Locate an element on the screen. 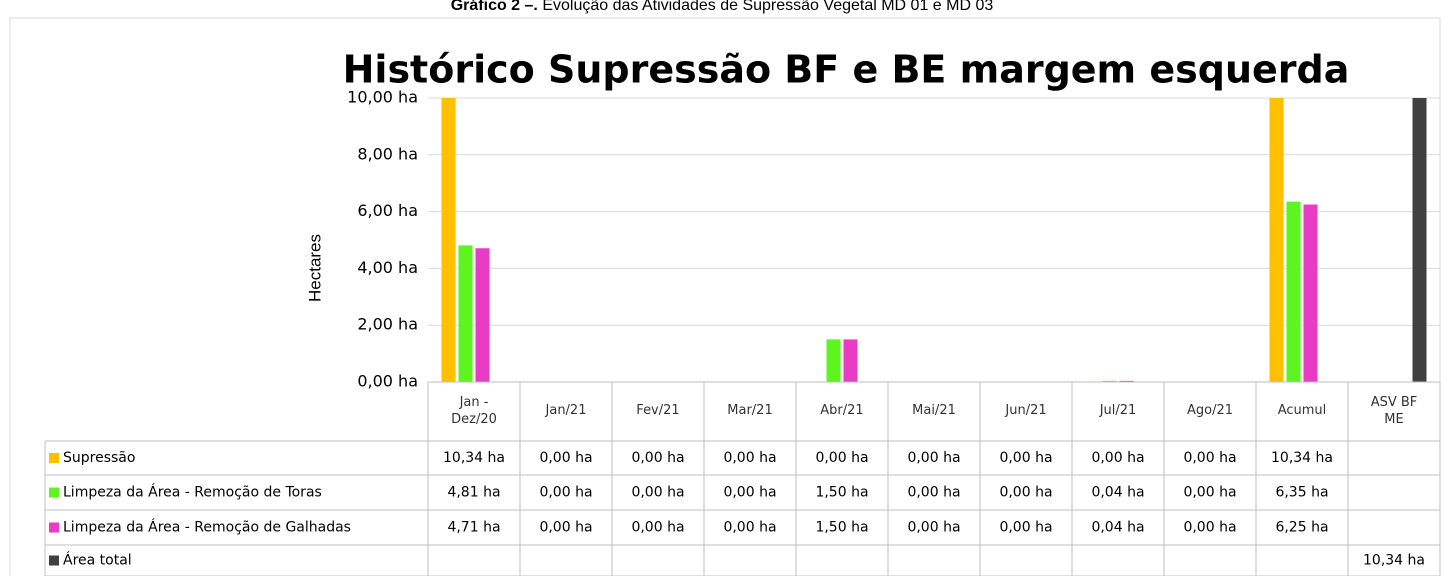 Image resolution: width=1445 pixels, height=576 pixels. x-tick-cell: Jul/21 is located at coordinates (1118, 411).